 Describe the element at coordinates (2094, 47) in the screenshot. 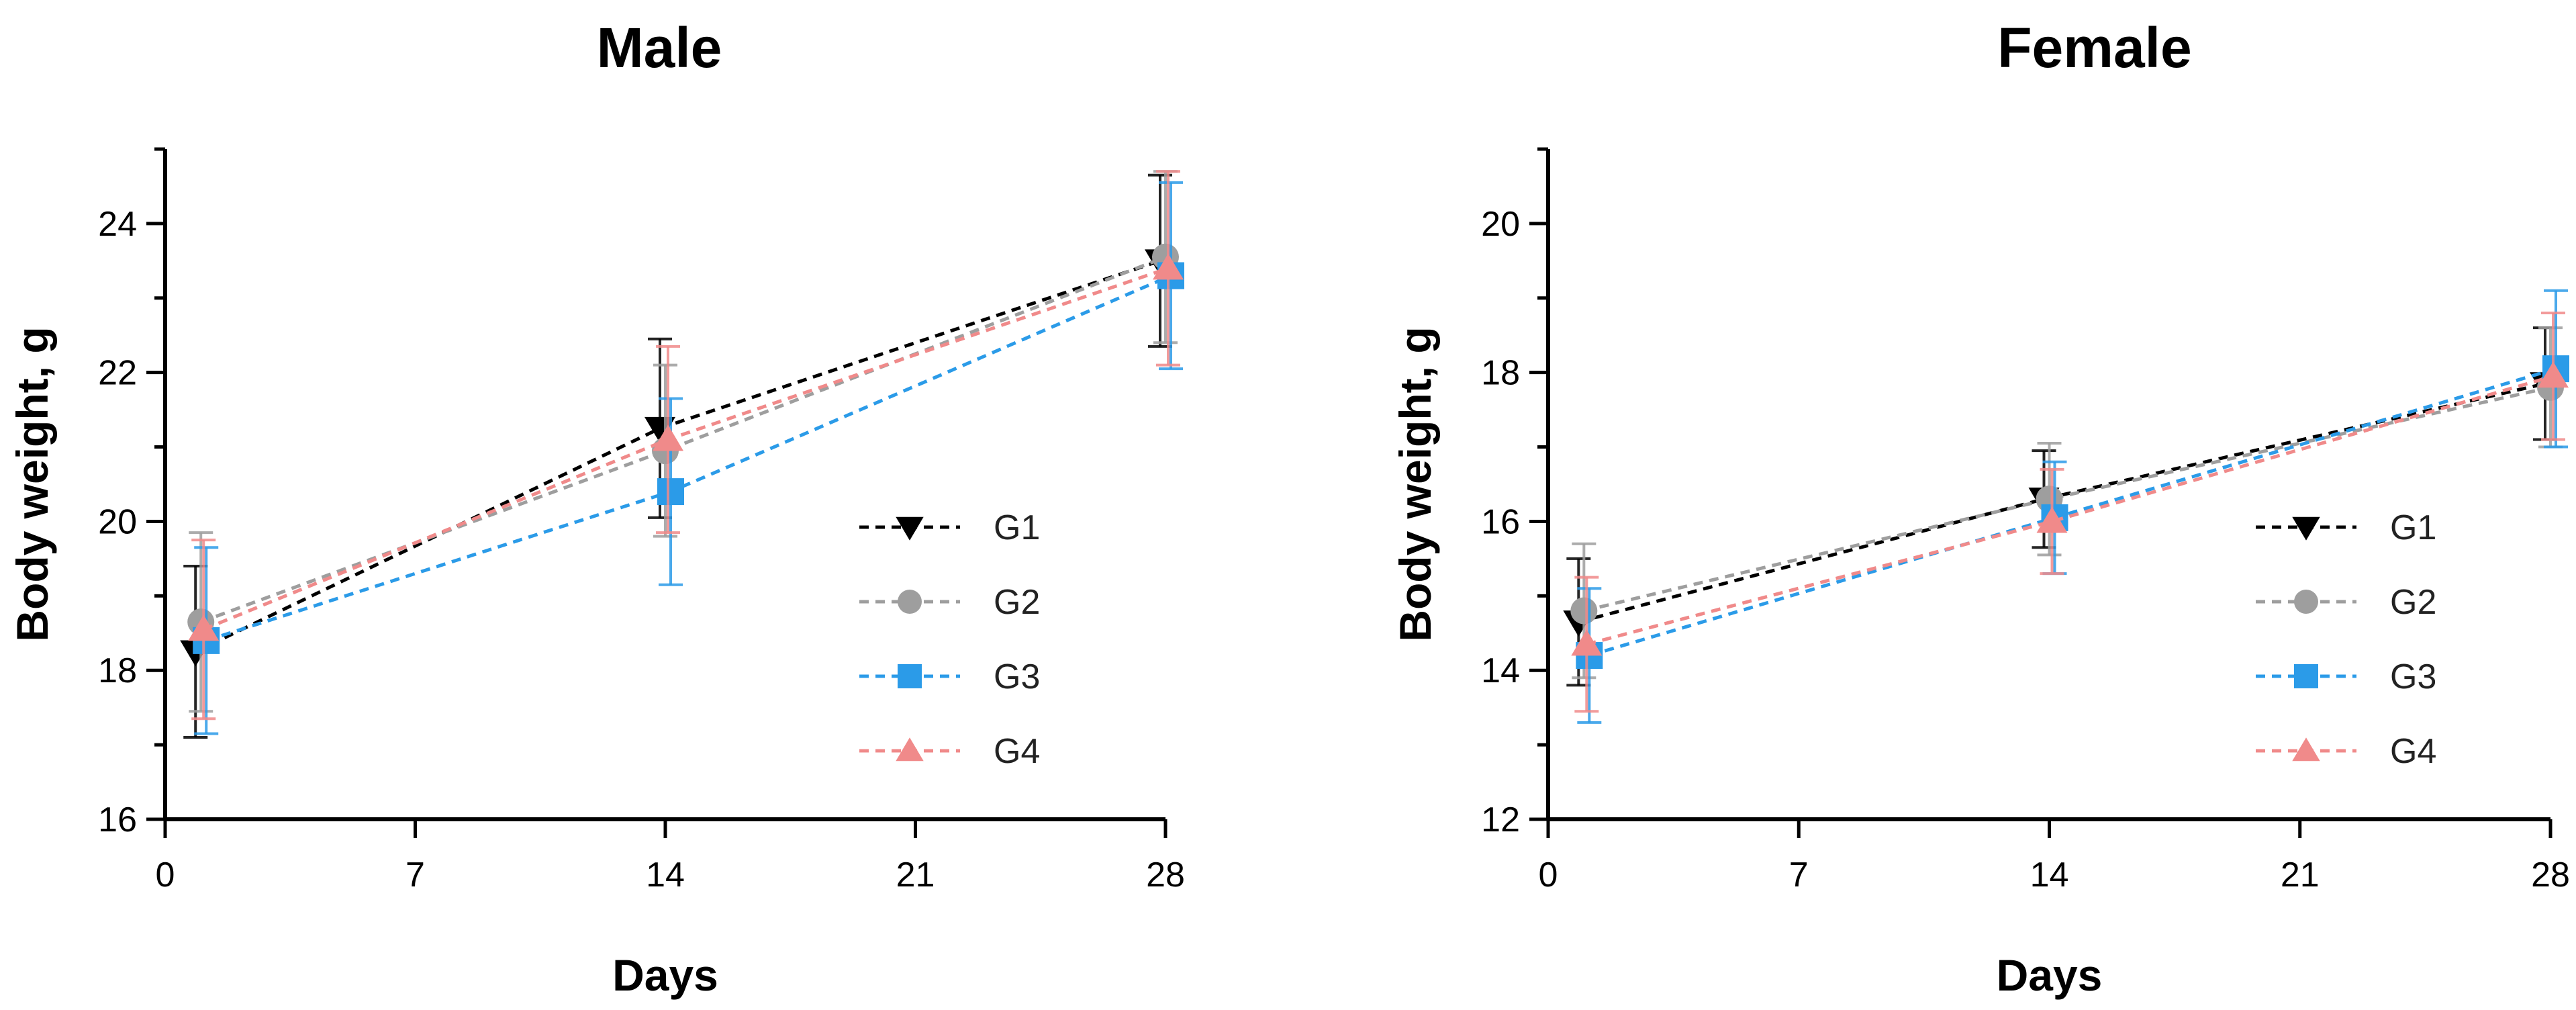

I see `female-chart-title: Female` at that location.